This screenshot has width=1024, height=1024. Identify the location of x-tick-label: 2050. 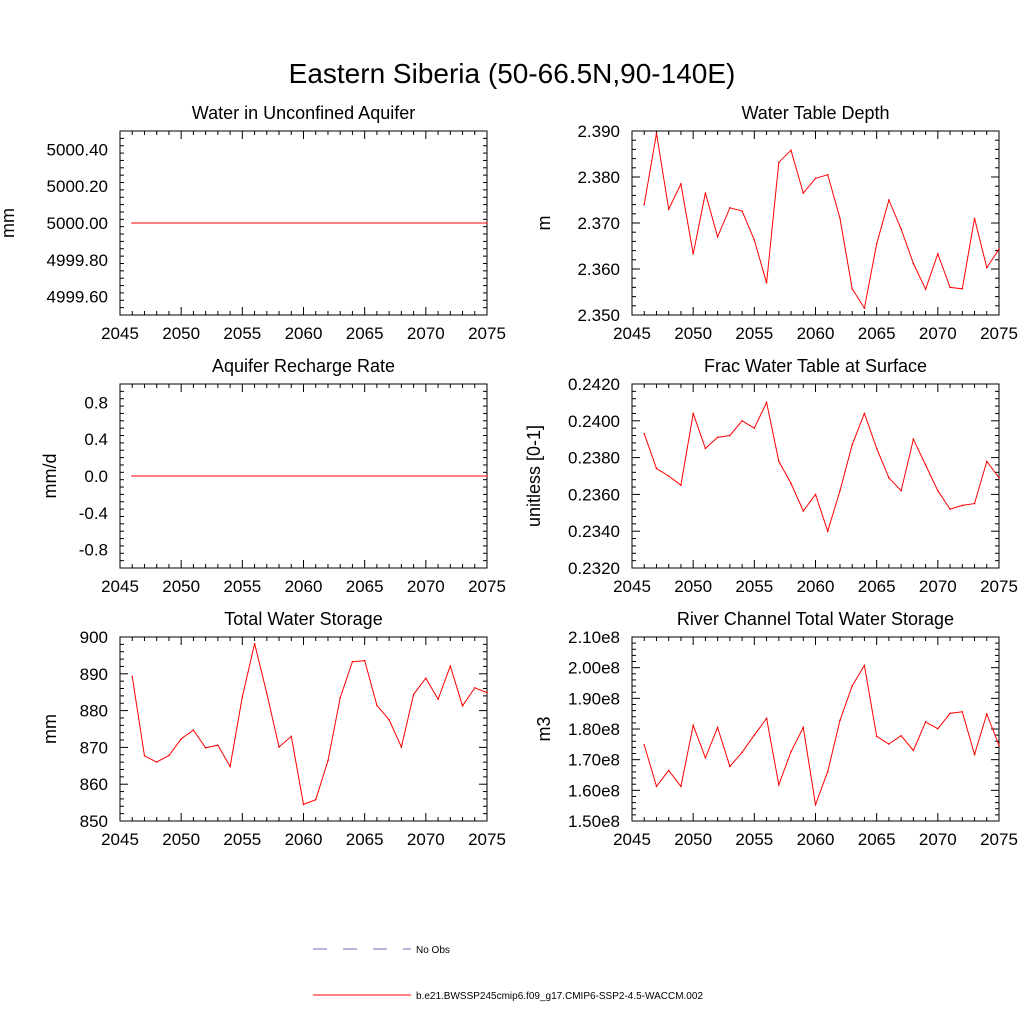
(693, 586).